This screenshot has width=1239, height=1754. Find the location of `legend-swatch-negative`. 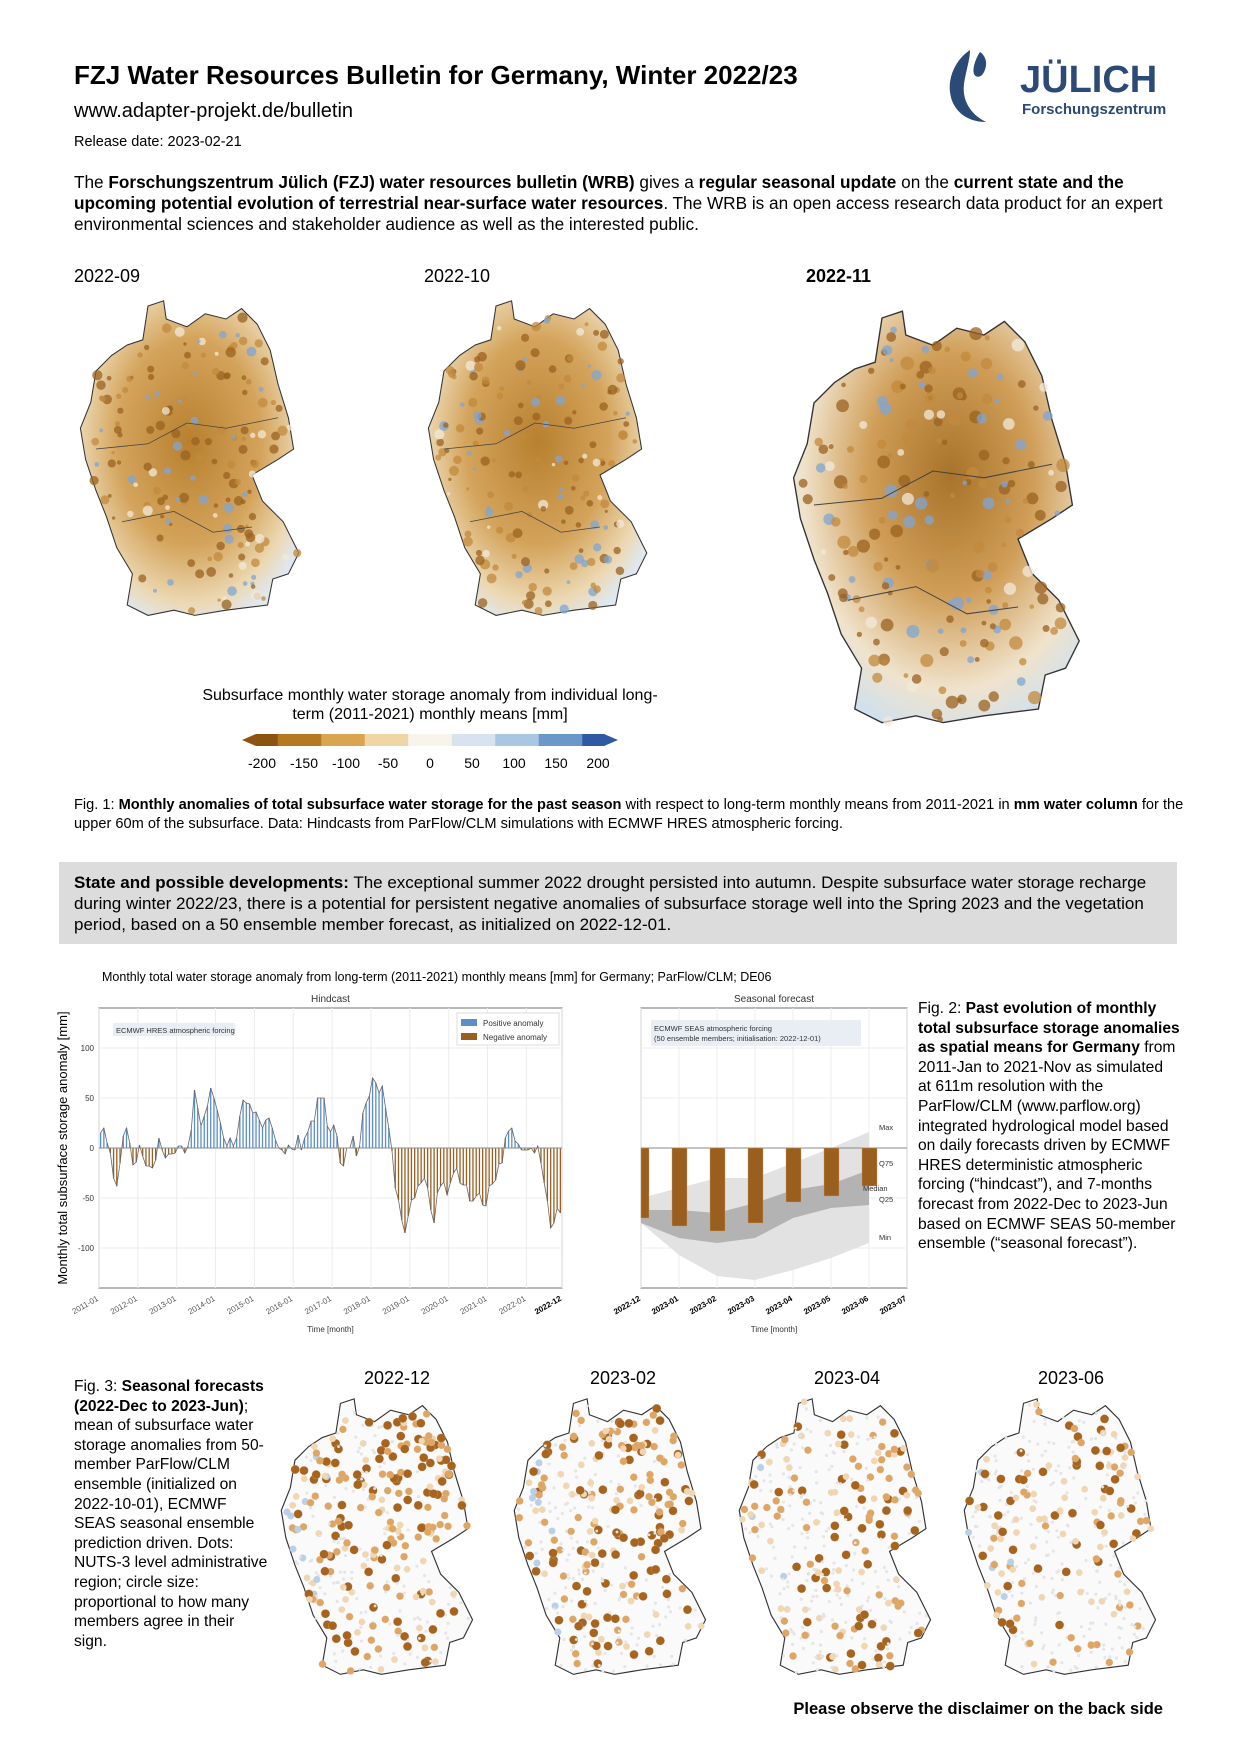

legend-swatch-negative is located at coordinates (469, 1036).